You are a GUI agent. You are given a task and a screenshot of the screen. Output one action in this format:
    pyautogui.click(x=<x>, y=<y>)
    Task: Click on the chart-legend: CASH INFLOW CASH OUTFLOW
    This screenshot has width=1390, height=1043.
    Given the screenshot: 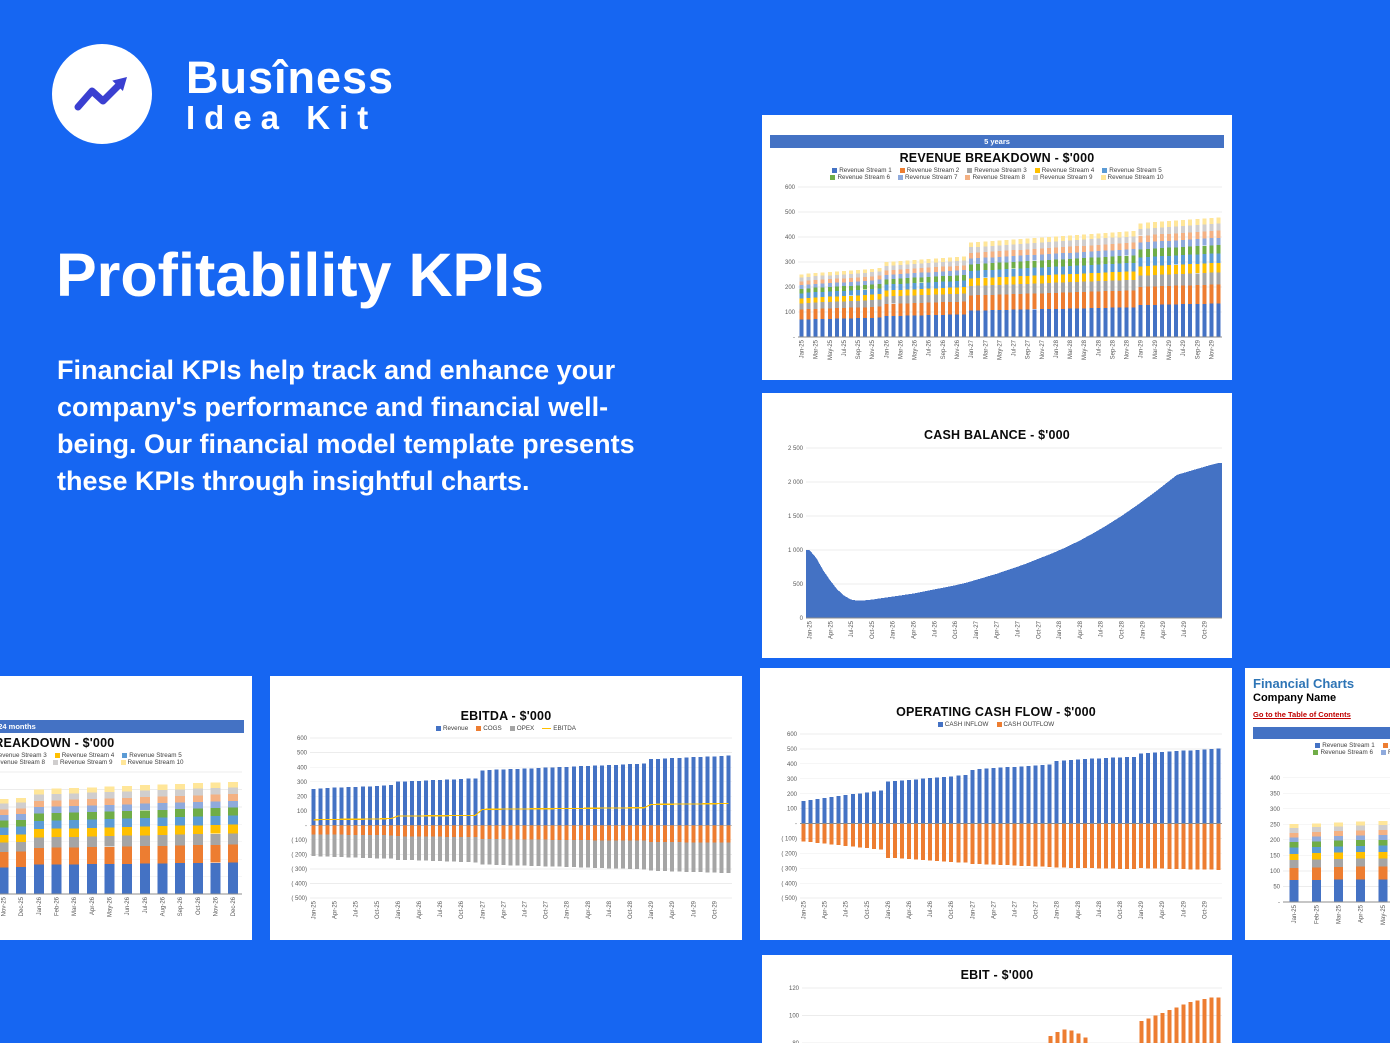 What is the action you would take?
    pyautogui.click(x=996, y=724)
    